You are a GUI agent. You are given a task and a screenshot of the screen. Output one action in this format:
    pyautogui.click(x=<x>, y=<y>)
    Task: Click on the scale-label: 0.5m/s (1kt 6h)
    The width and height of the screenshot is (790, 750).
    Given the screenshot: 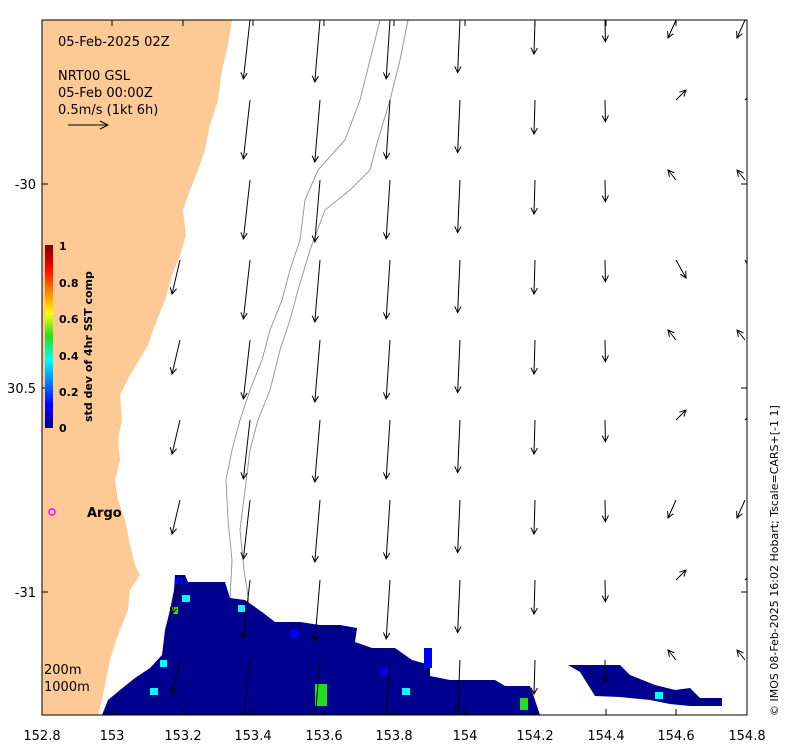 What is the action you would take?
    pyautogui.click(x=108, y=110)
    